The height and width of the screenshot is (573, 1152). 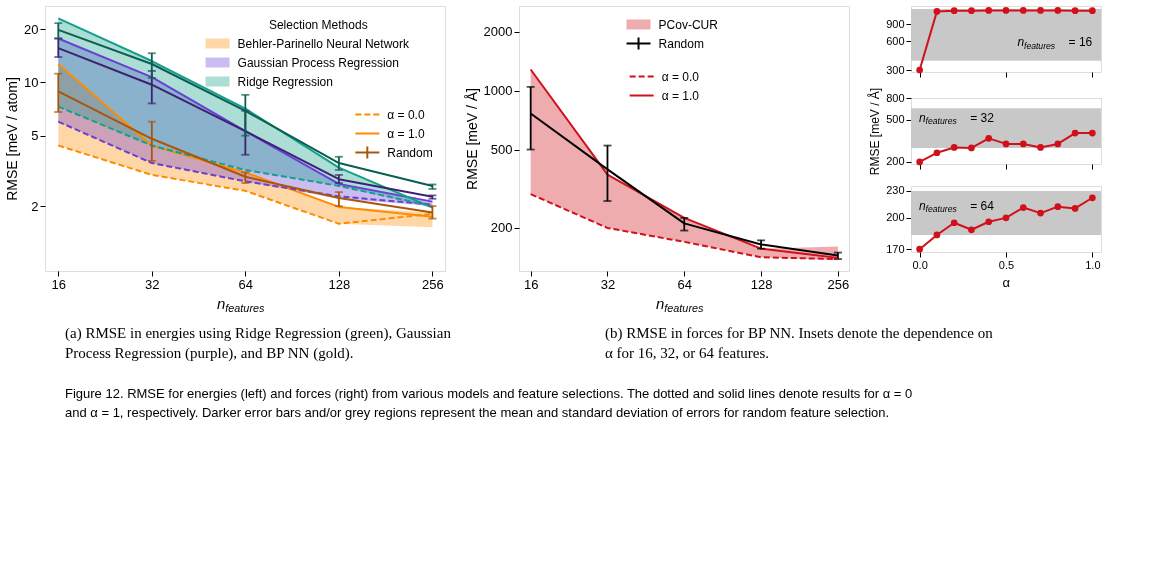 What do you see at coordinates (35, 136) in the screenshot?
I see `y-tick-label: 5` at bounding box center [35, 136].